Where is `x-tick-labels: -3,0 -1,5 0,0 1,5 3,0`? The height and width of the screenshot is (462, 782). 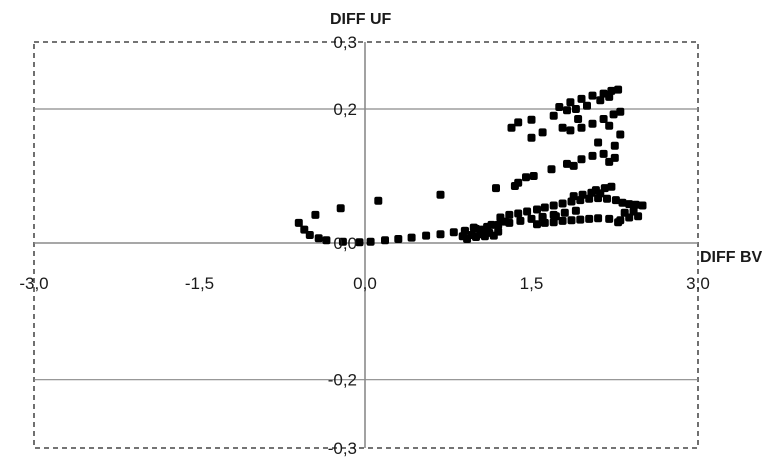
x-tick-labels: -3,0 -1,5 0,0 1,5 3,0 is located at coordinates (364, 283).